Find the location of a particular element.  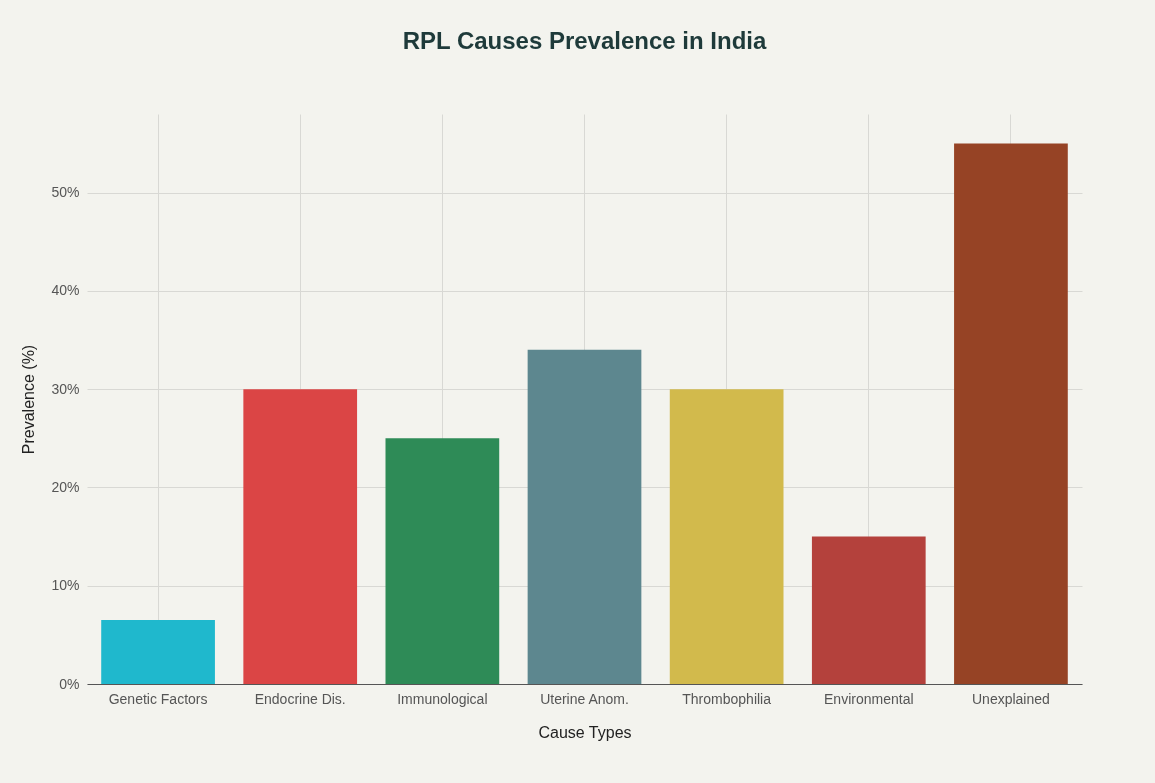

x-tick-label: Unexplained is located at coordinates (1011, 698).